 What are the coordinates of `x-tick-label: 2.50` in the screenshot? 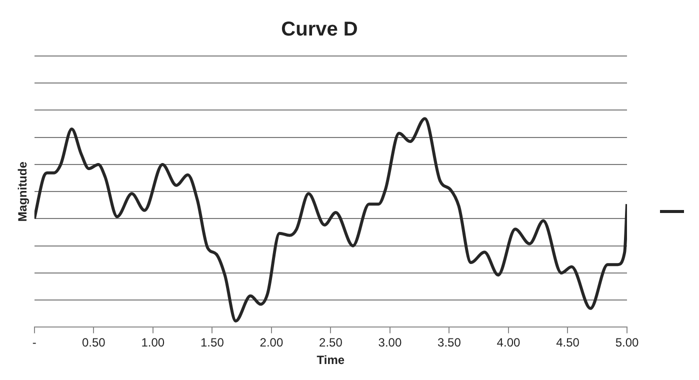 It's located at (331, 343).